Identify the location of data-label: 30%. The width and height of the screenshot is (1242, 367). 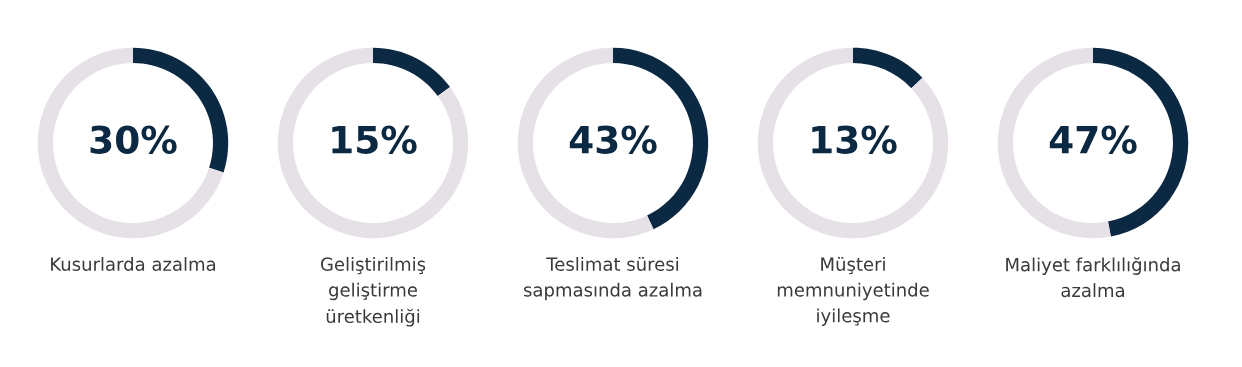
(133, 139).